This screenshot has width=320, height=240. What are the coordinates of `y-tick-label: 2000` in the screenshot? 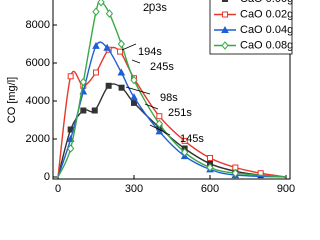 It's located at (38, 139).